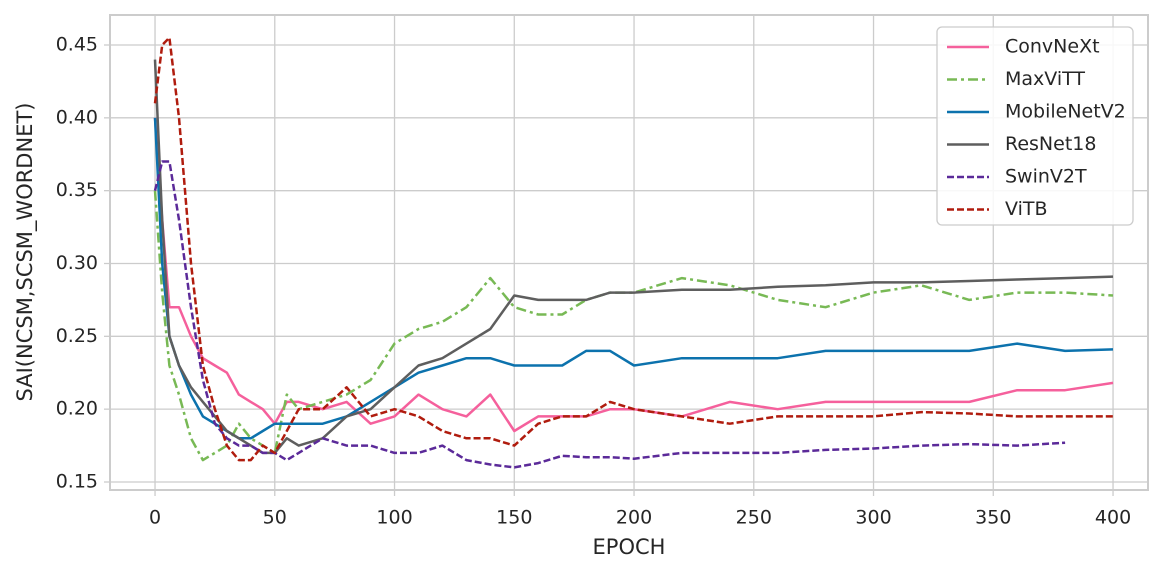 The width and height of the screenshot is (1176, 575). Describe the element at coordinates (1113, 518) in the screenshot. I see `x-tick-label: 400` at that location.